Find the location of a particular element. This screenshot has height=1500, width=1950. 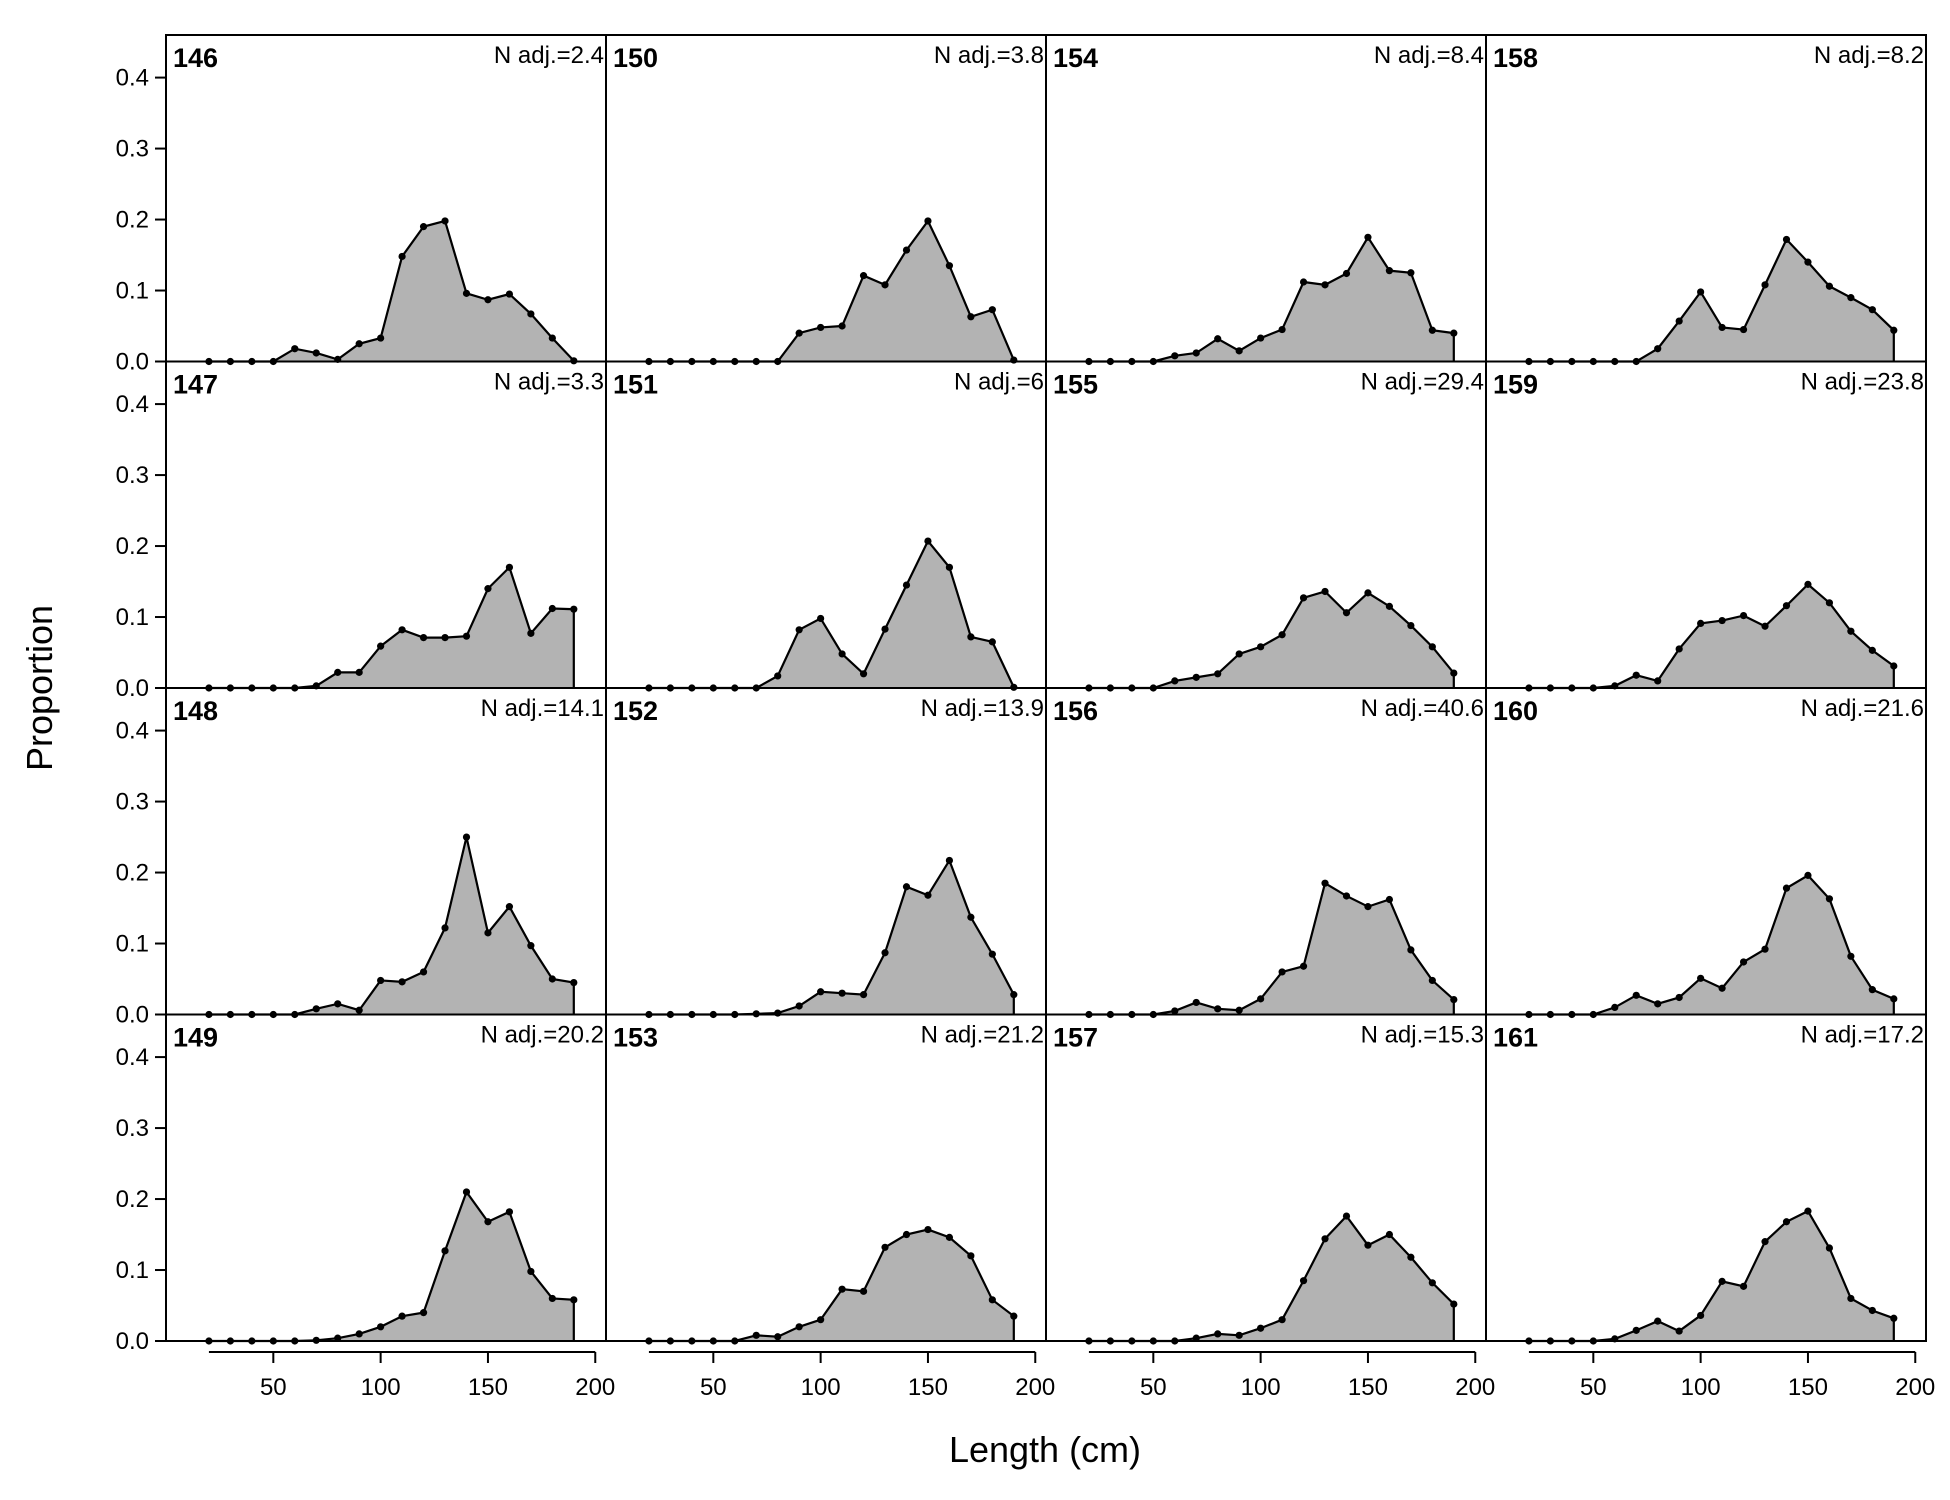

x-tick-label: 100 is located at coordinates (1261, 1387).